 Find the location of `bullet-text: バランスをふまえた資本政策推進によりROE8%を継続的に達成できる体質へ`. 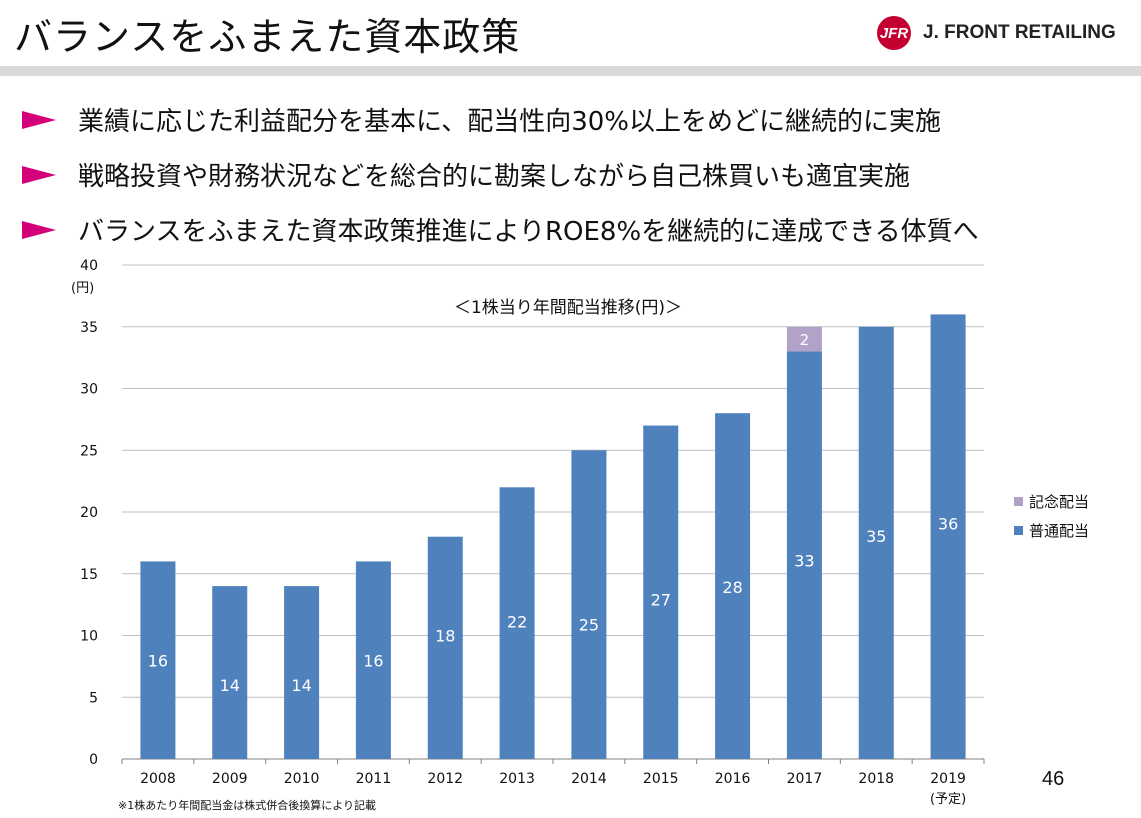

bullet-text: バランスをふまえた資本政策推進によりROE8%を継続的に達成できる体質へ is located at coordinates (528, 232).